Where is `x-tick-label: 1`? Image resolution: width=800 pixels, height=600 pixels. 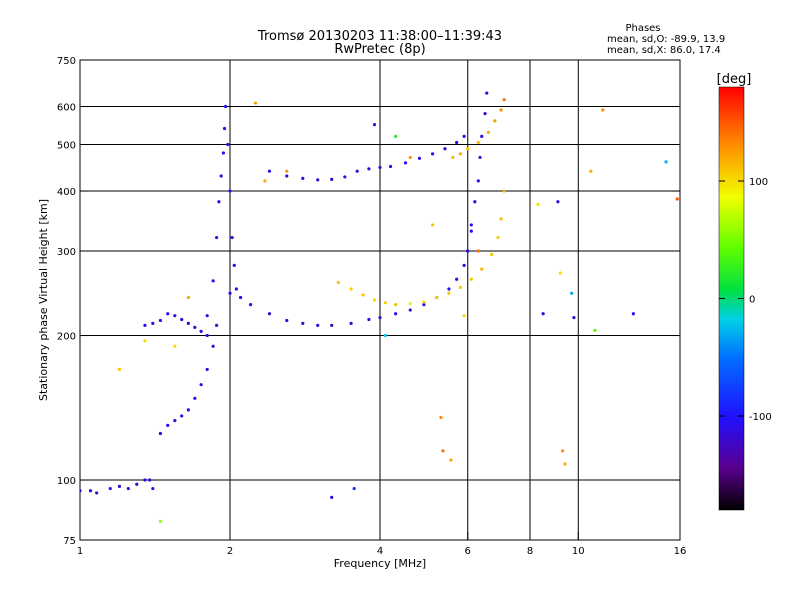
x-tick-label: 1 is located at coordinates (80, 551).